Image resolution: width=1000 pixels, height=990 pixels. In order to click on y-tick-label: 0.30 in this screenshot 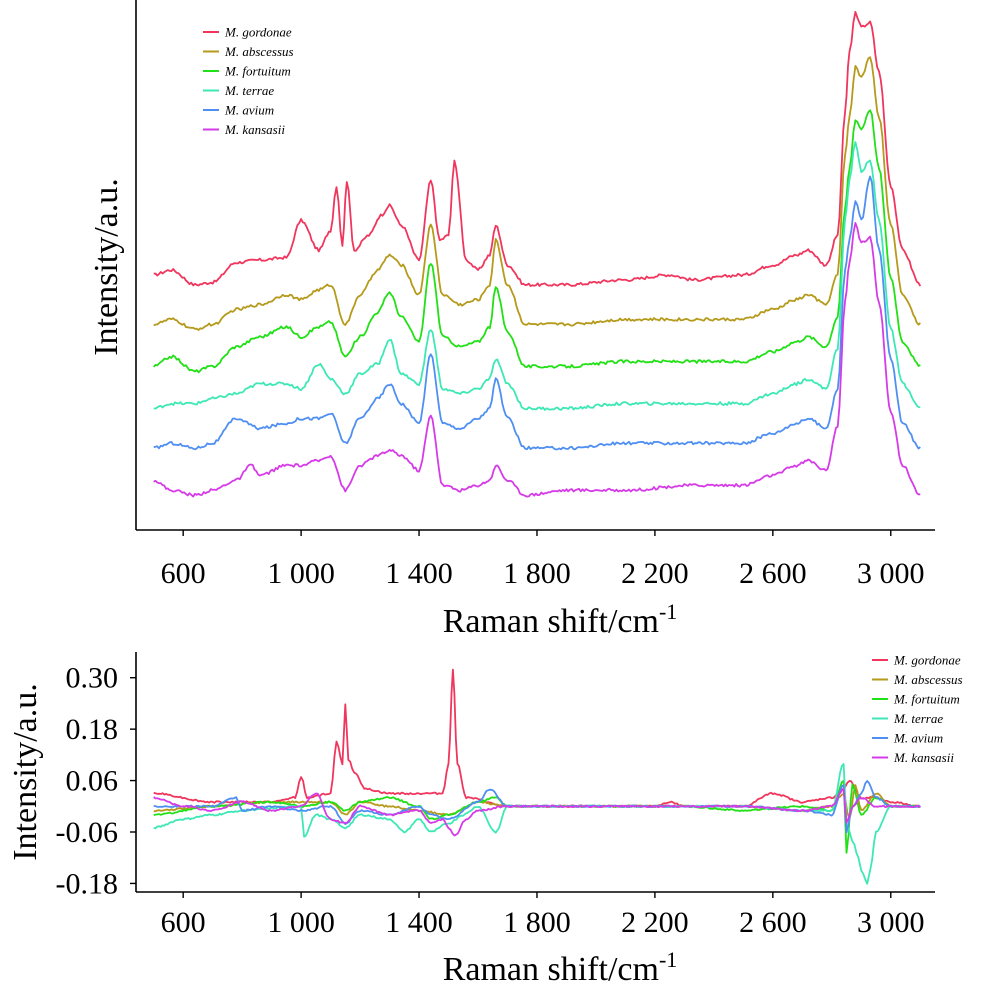, I will do `click(92, 678)`.